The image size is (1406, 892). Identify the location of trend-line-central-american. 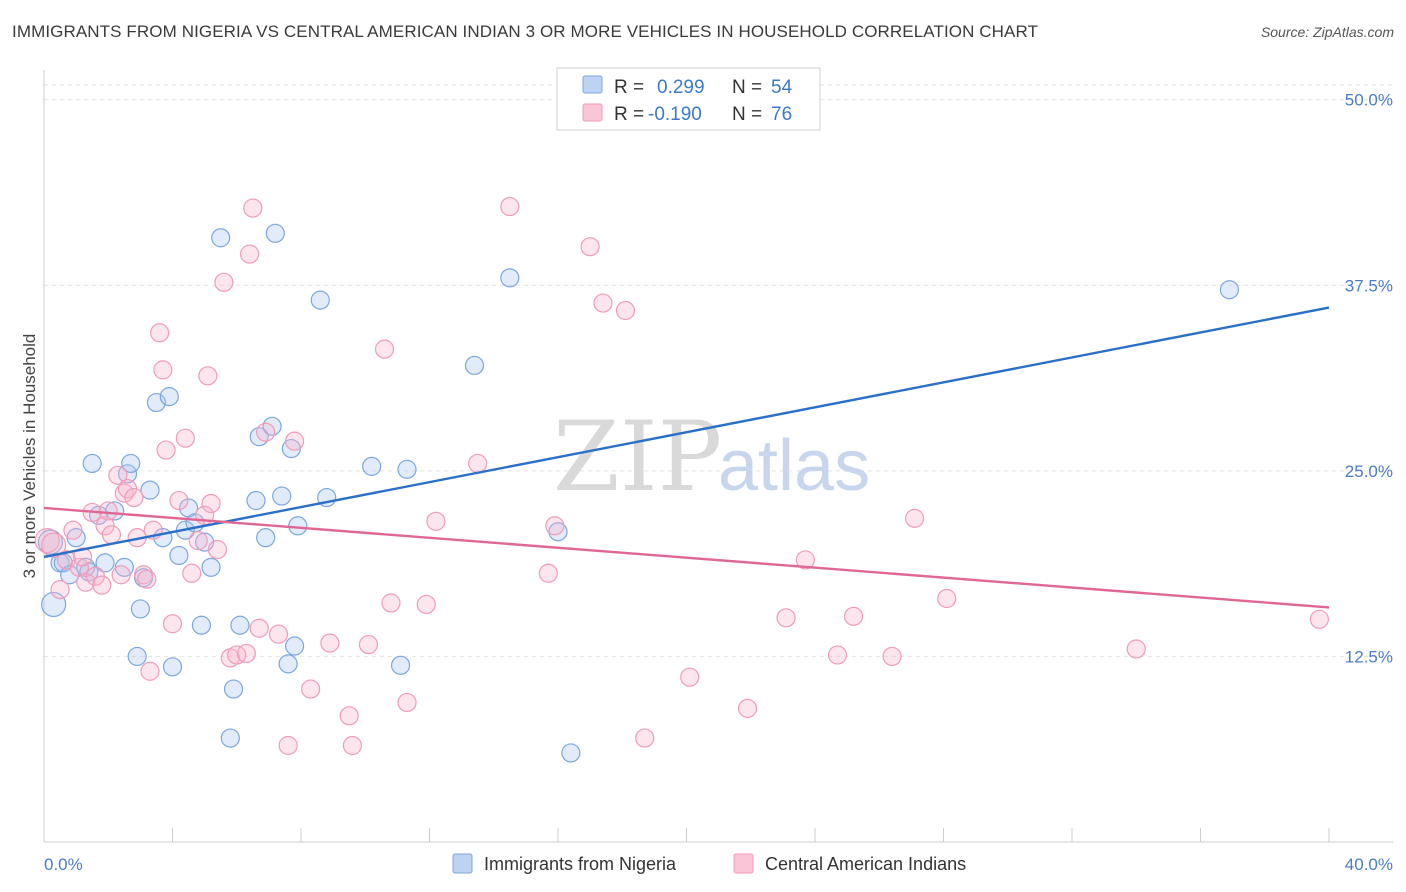
(686, 557).